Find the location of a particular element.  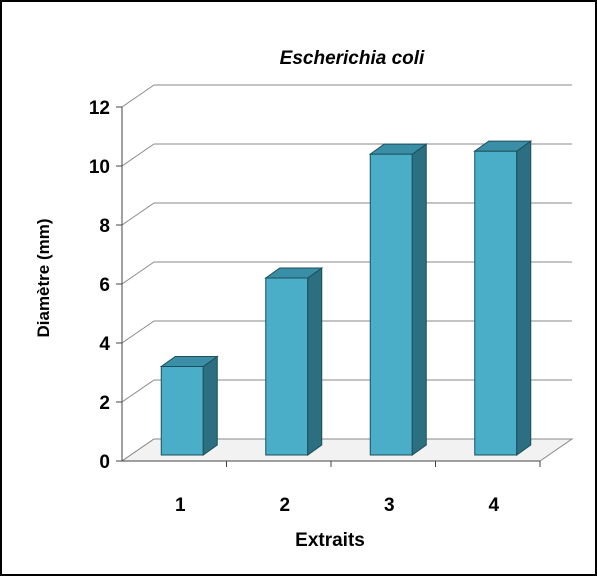

y-tick-label: 0 is located at coordinates (104, 462).